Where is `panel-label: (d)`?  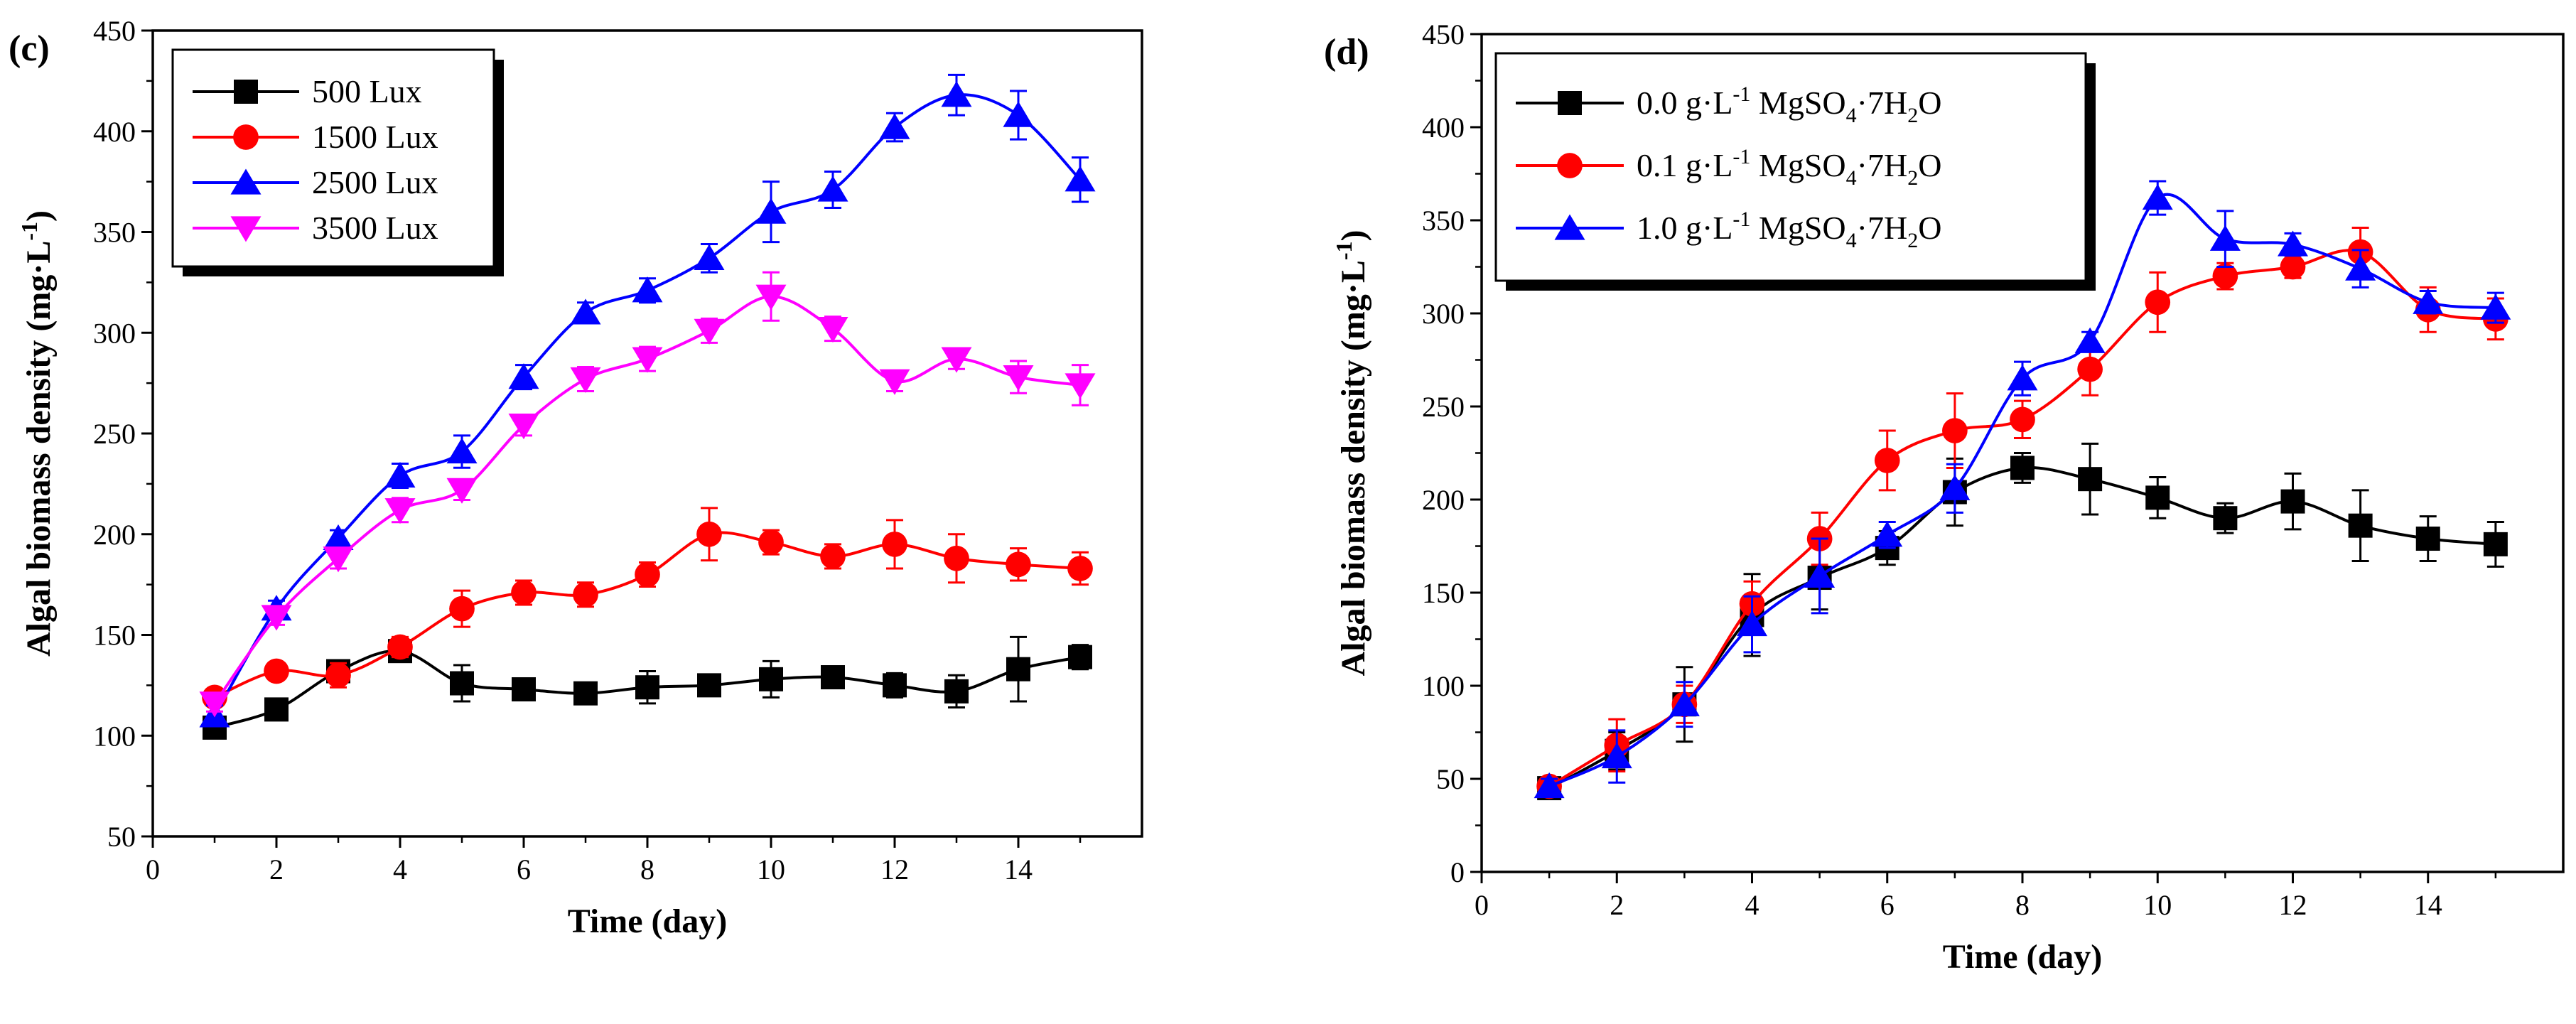
panel-label: (d) is located at coordinates (1346, 52).